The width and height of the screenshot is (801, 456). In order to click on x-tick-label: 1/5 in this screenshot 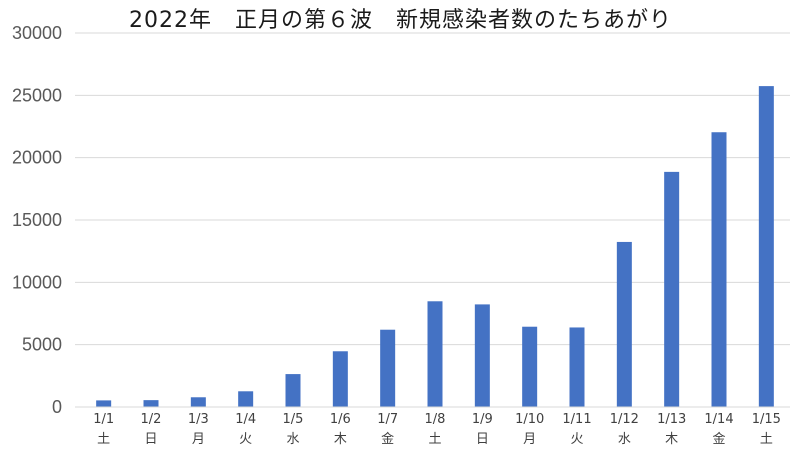, I will do `click(293, 419)`.